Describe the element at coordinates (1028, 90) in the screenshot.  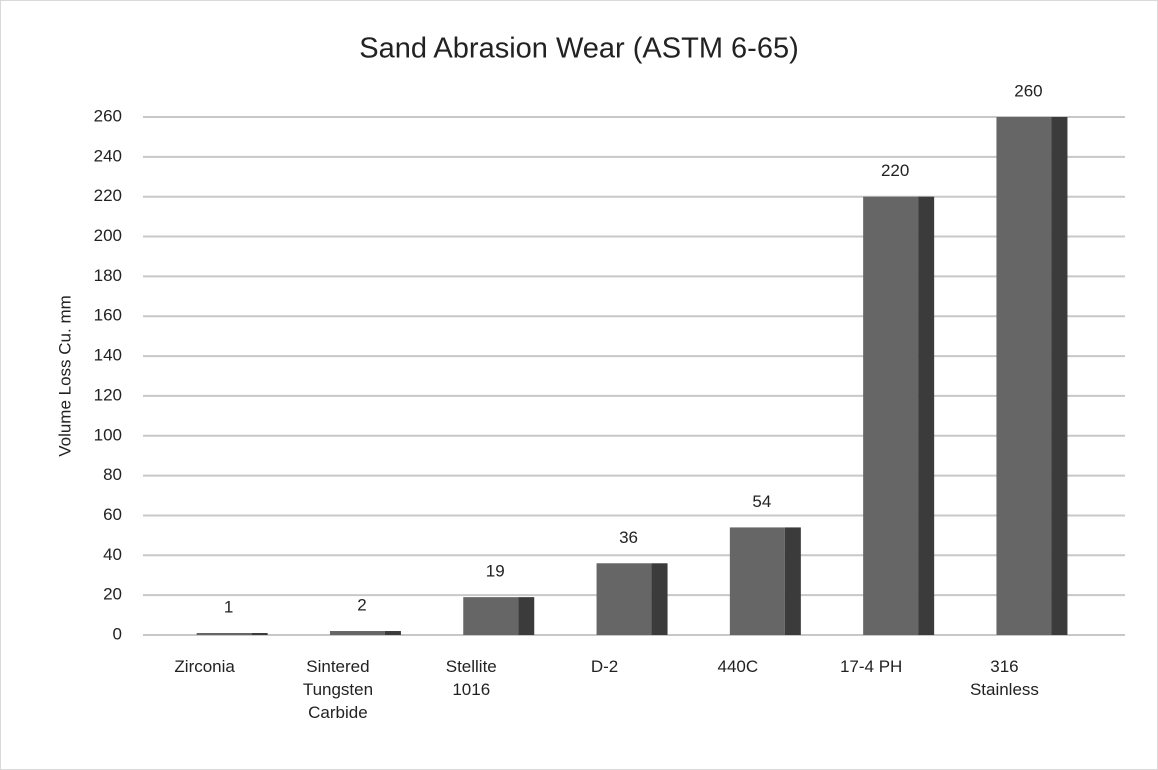
I see `value-label: 260` at that location.